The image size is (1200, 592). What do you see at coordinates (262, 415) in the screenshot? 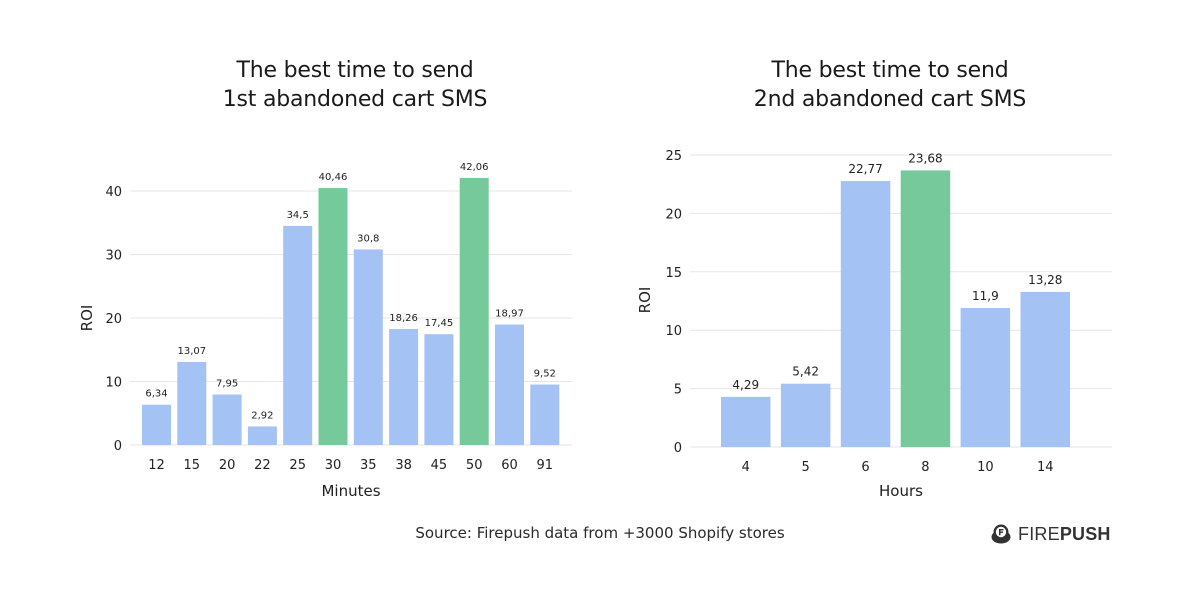
I see `chart1-data-label: 2,92` at bounding box center [262, 415].